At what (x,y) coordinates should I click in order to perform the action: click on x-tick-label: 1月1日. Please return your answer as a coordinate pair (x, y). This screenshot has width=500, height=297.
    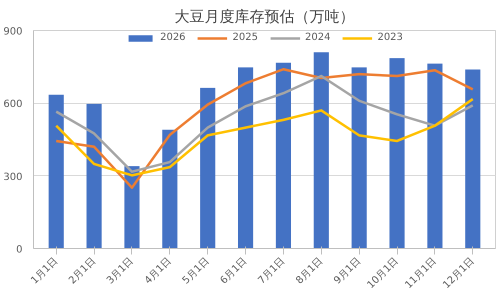
    Looking at the image, I should click on (44, 271).